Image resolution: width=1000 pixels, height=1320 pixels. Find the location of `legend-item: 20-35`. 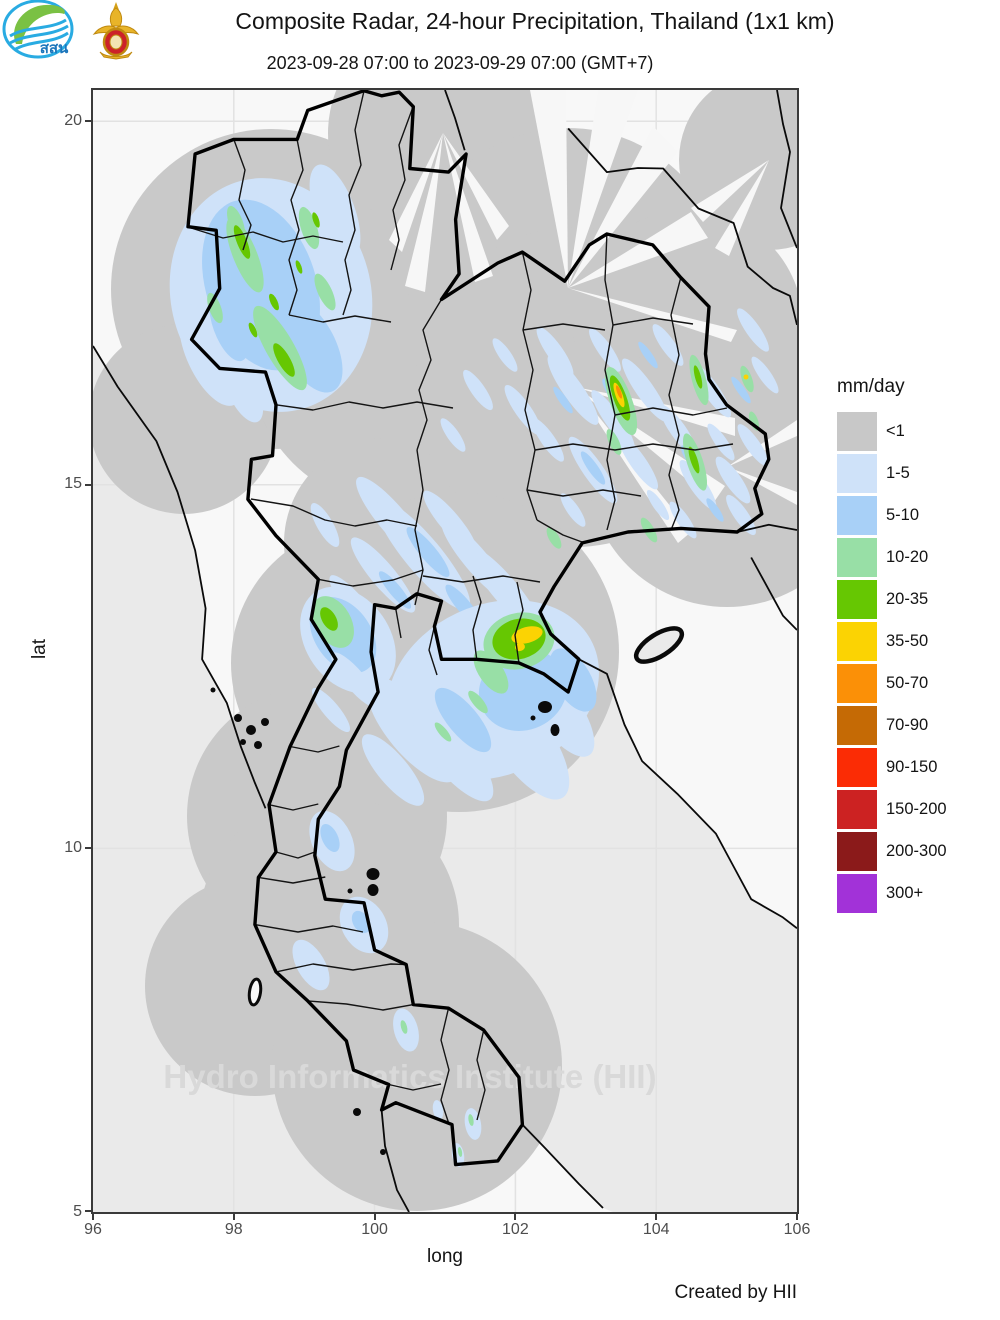

legend-item: 20-35 is located at coordinates (917, 599).